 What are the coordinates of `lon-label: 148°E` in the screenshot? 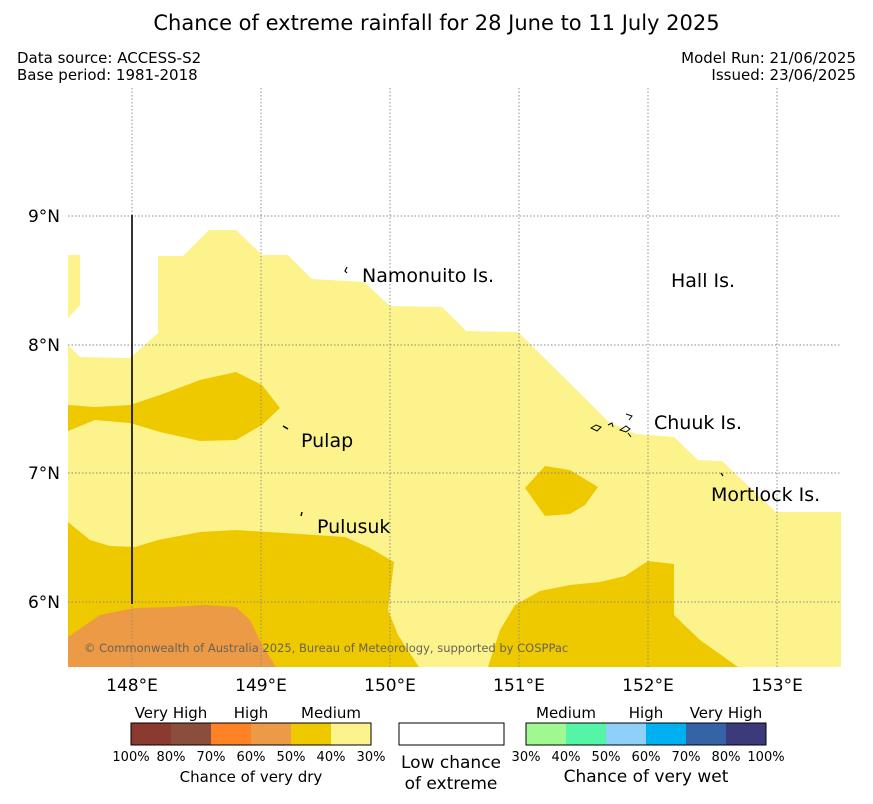 It's located at (132, 686).